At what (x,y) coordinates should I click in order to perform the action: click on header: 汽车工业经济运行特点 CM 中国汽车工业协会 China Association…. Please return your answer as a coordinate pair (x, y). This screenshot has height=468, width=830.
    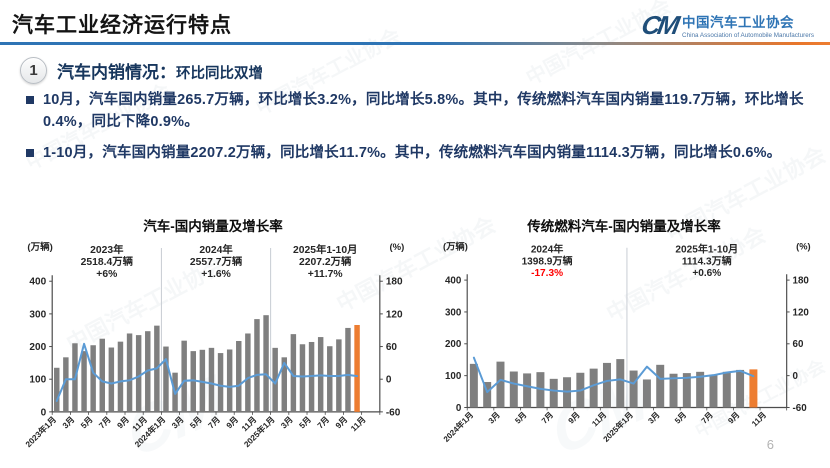
    Looking at the image, I should click on (415, 21).